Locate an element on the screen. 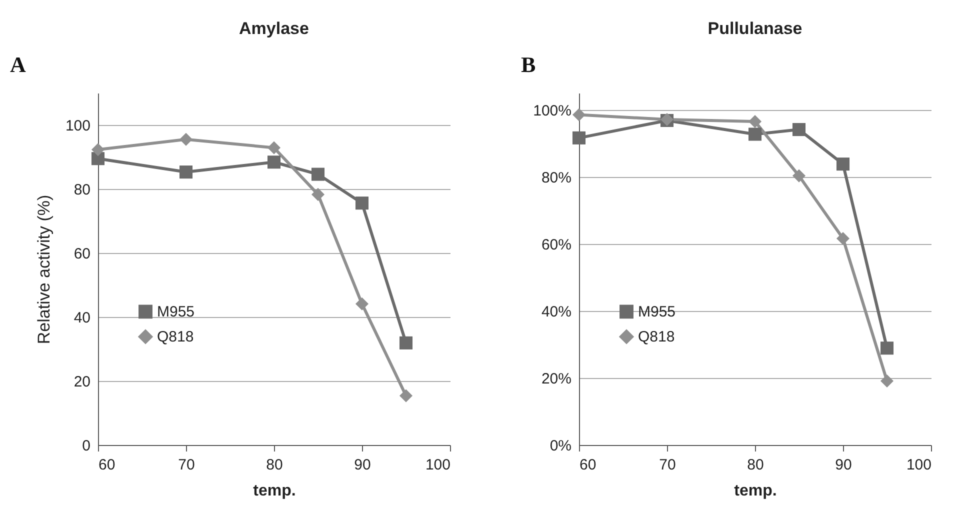 This screenshot has width=976, height=527. y-axis-title: Relative activity (%) is located at coordinates (44, 269).